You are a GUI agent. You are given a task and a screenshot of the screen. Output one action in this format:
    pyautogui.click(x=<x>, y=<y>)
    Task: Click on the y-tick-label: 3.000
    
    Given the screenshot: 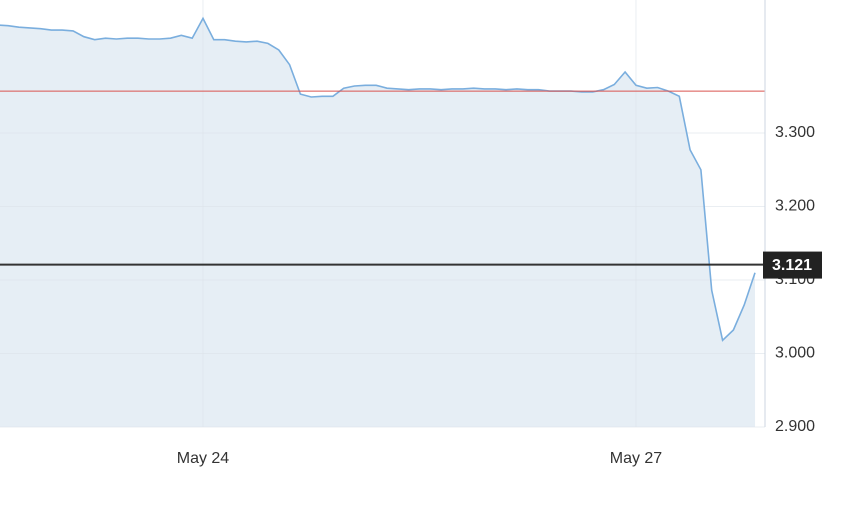 What is the action you would take?
    pyautogui.click(x=795, y=353)
    